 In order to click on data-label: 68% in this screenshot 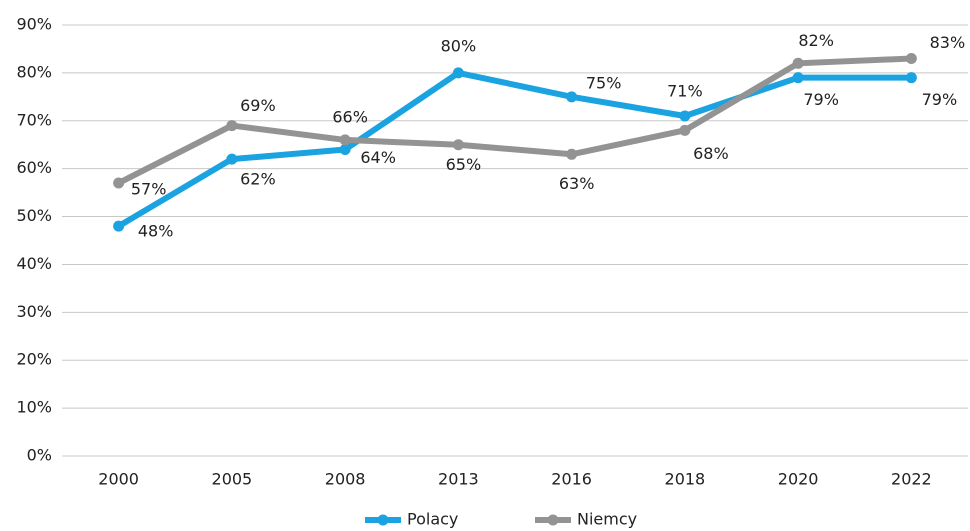, I will do `click(711, 153)`.